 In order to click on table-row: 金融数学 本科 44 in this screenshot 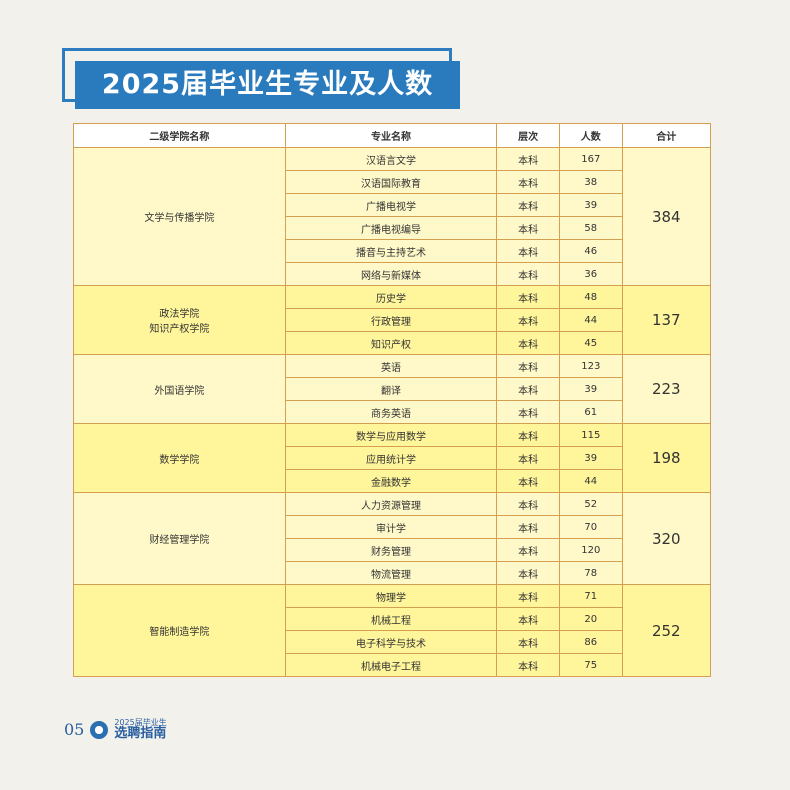, I will do `click(392, 481)`.